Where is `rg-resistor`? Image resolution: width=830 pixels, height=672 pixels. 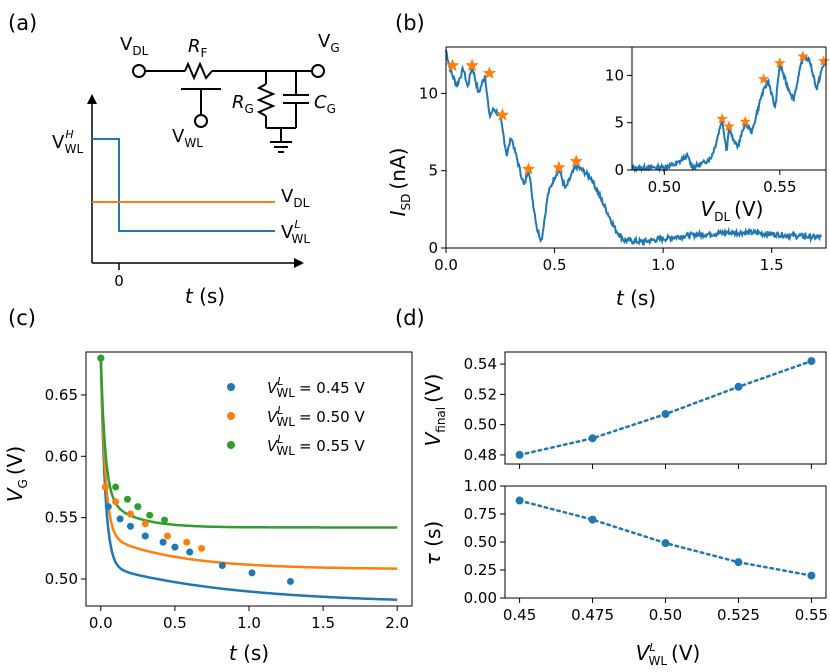
rg-resistor is located at coordinates (266, 100).